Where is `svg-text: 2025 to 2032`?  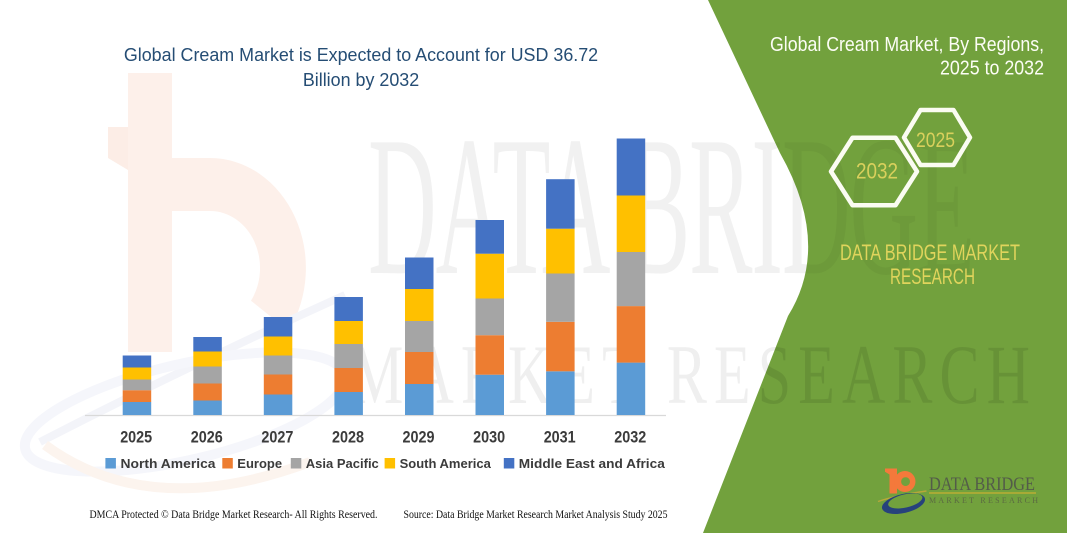
svg-text: 2025 to 2032 is located at coordinates (992, 69).